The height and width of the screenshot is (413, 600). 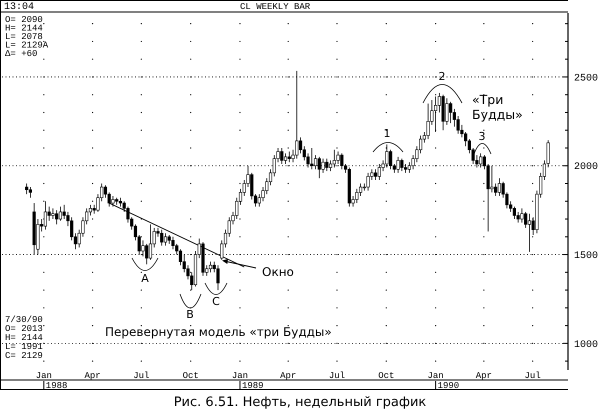 I want to click on text: 1990, so click(x=449, y=386).